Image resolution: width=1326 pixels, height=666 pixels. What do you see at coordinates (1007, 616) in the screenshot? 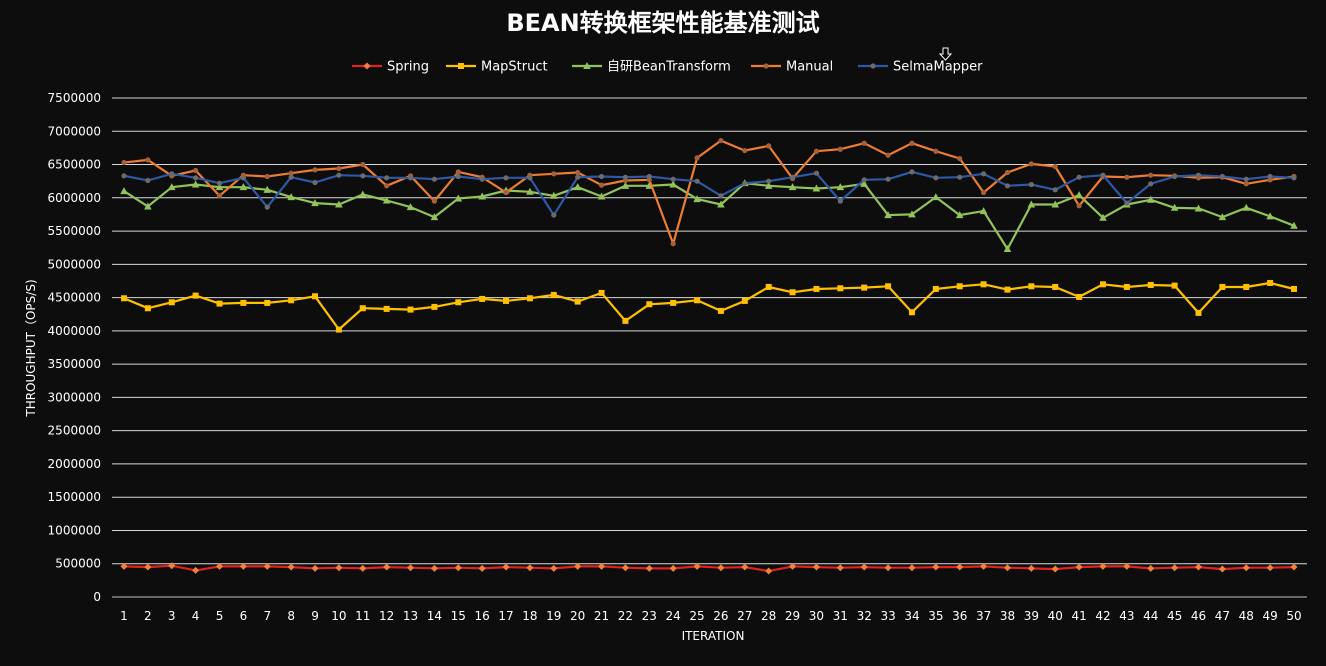
I see `x-tick-label: 38` at bounding box center [1007, 616].